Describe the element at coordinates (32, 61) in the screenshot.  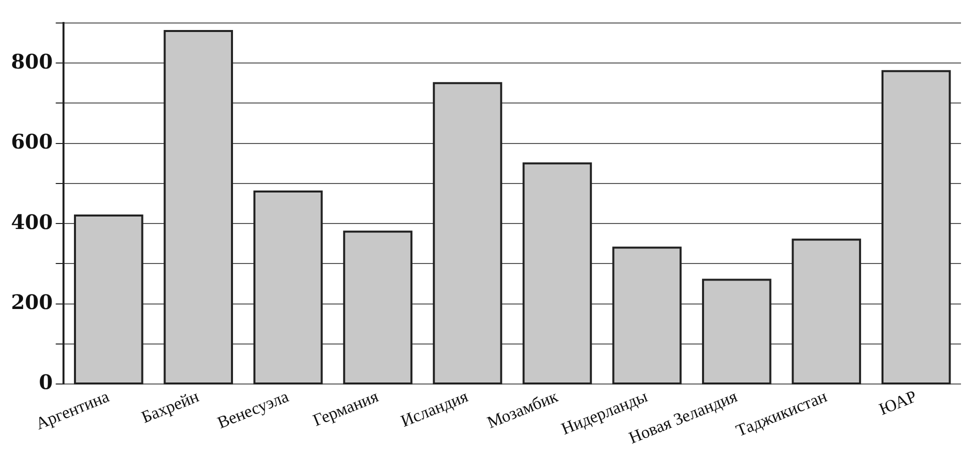
I see `y-tick-label: 800` at that location.